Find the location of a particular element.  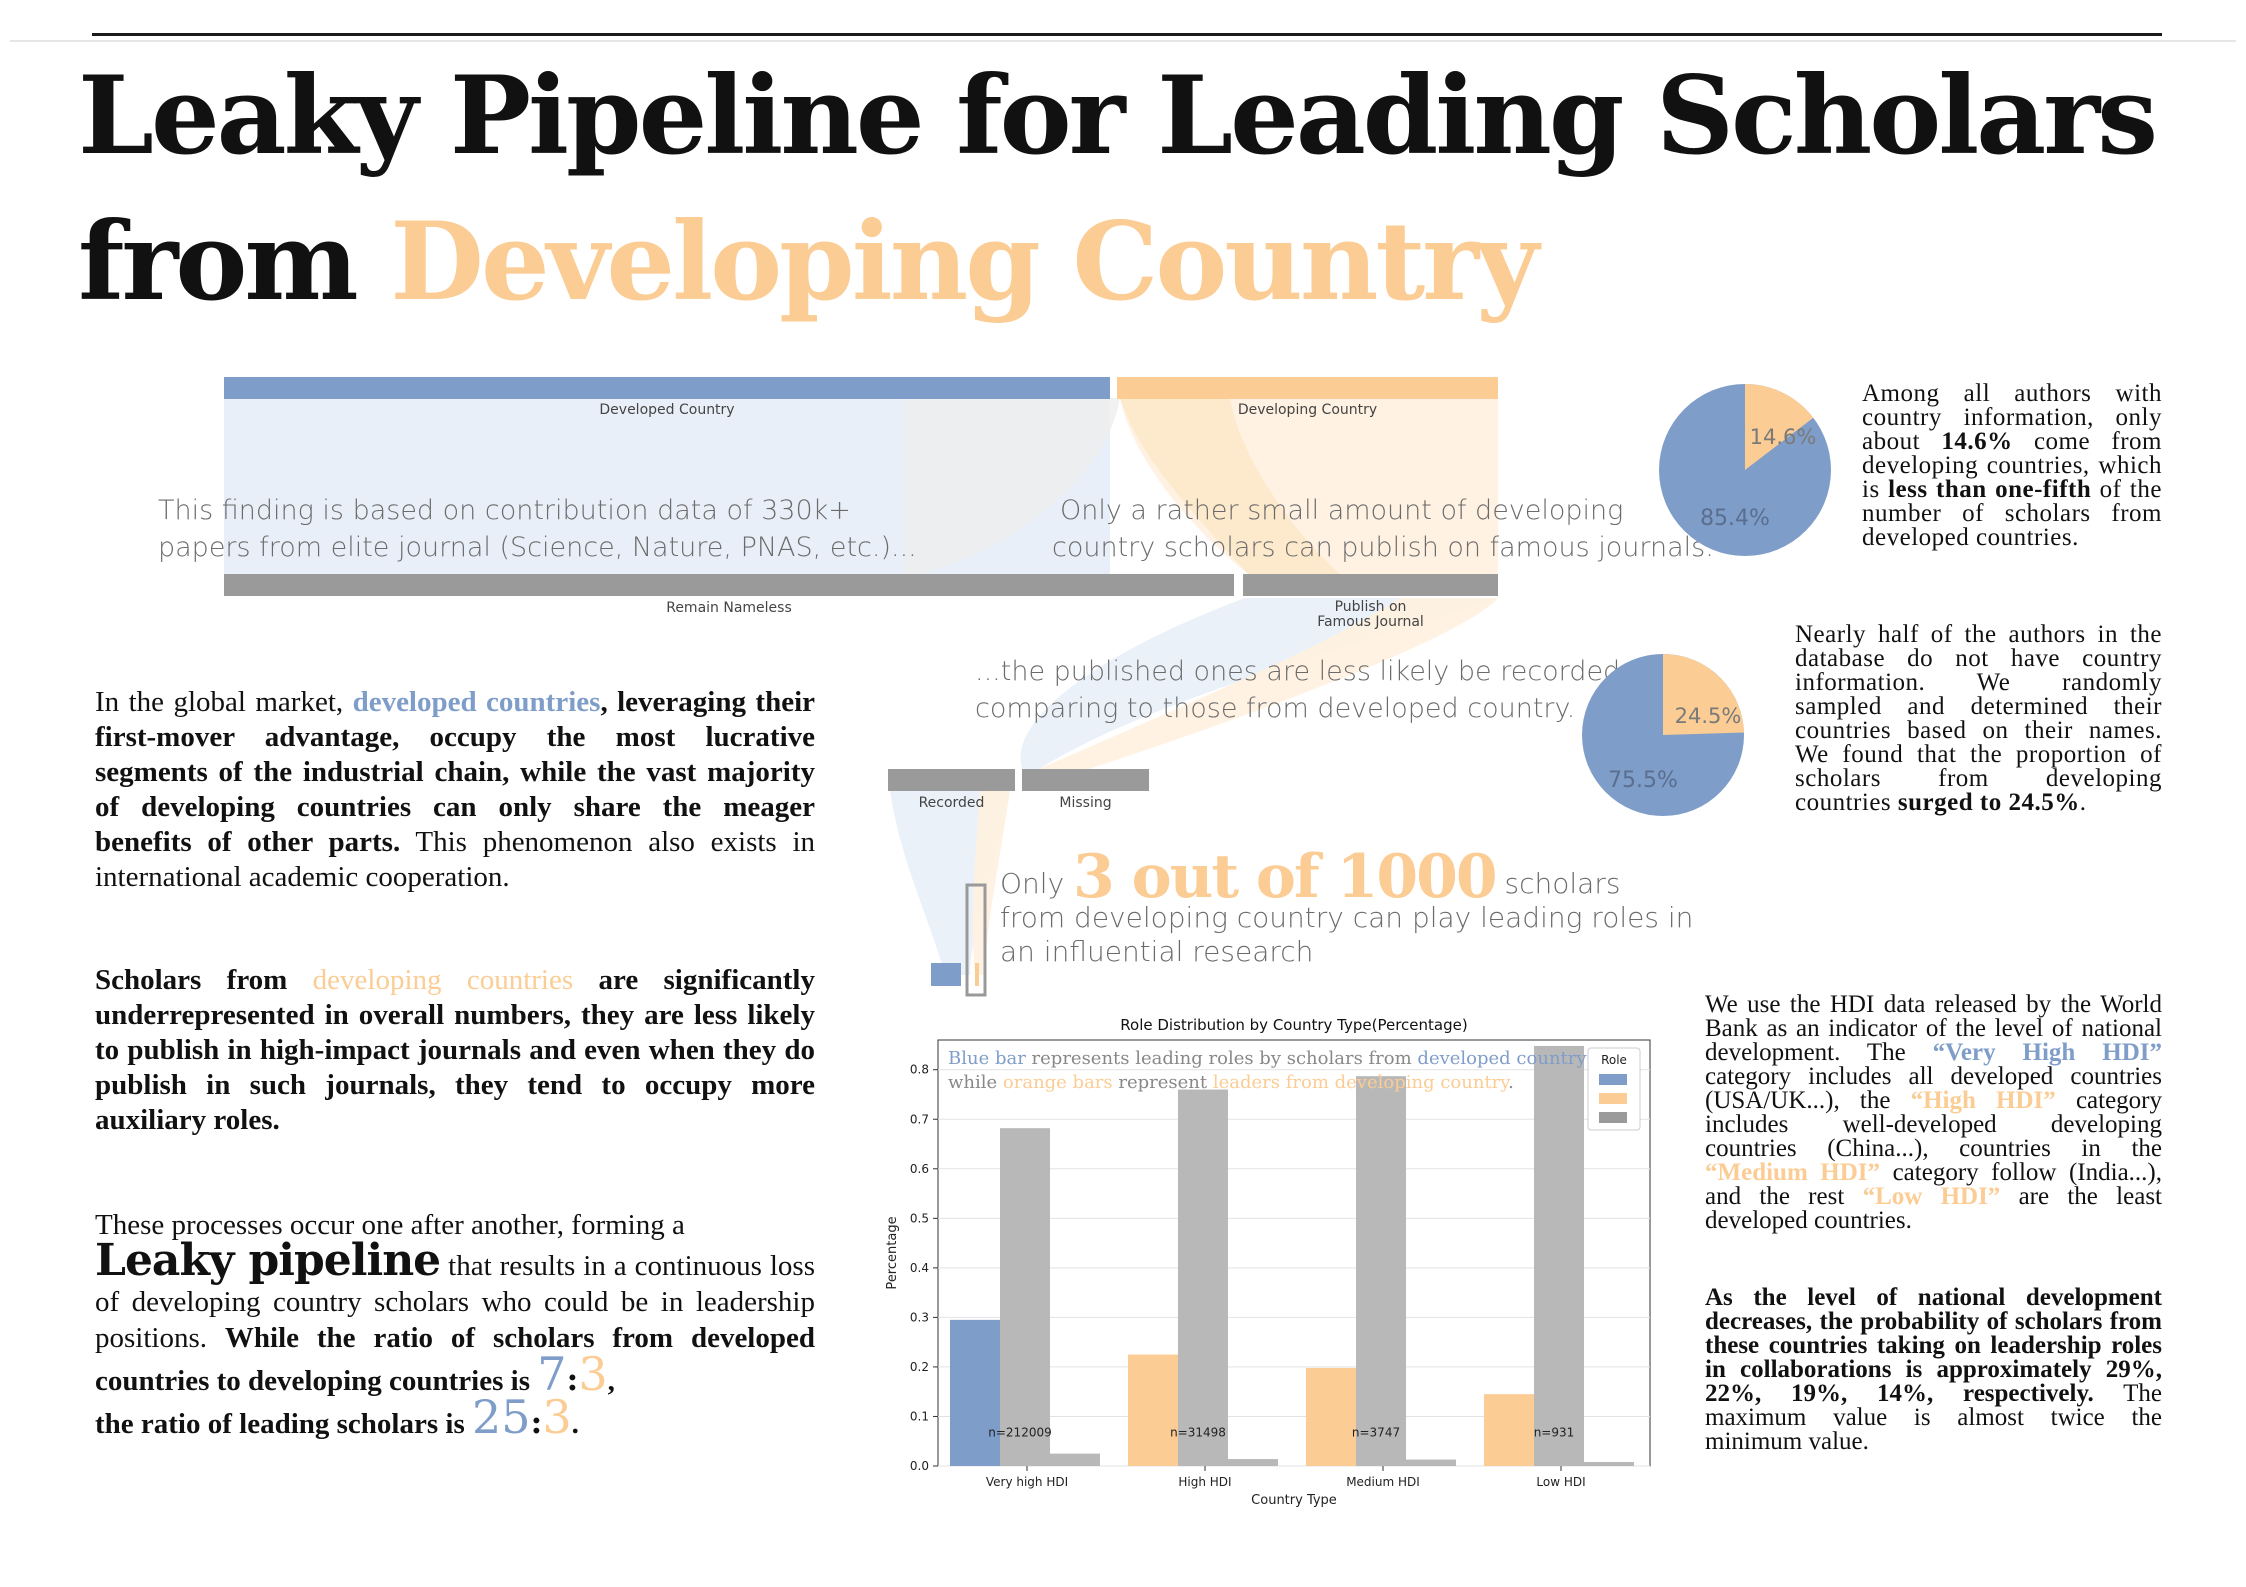

label-missing: Missing is located at coordinates (1085, 803).